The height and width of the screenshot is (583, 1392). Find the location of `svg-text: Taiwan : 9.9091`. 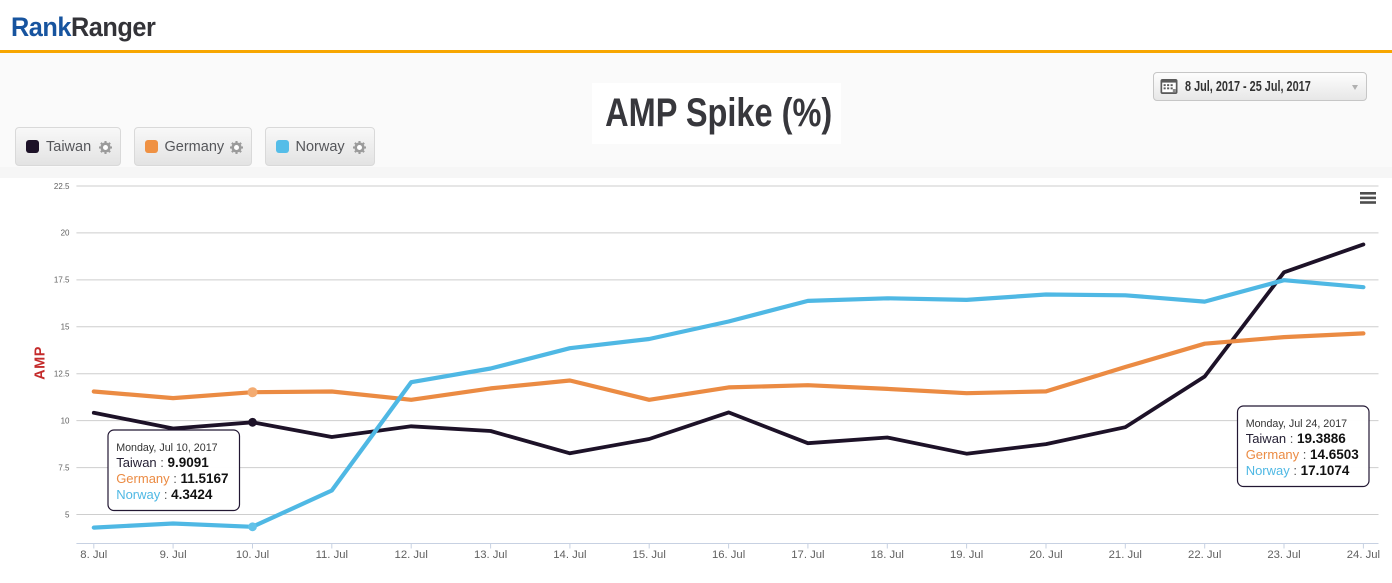

svg-text: Taiwan : 9.9091 is located at coordinates (162, 462).